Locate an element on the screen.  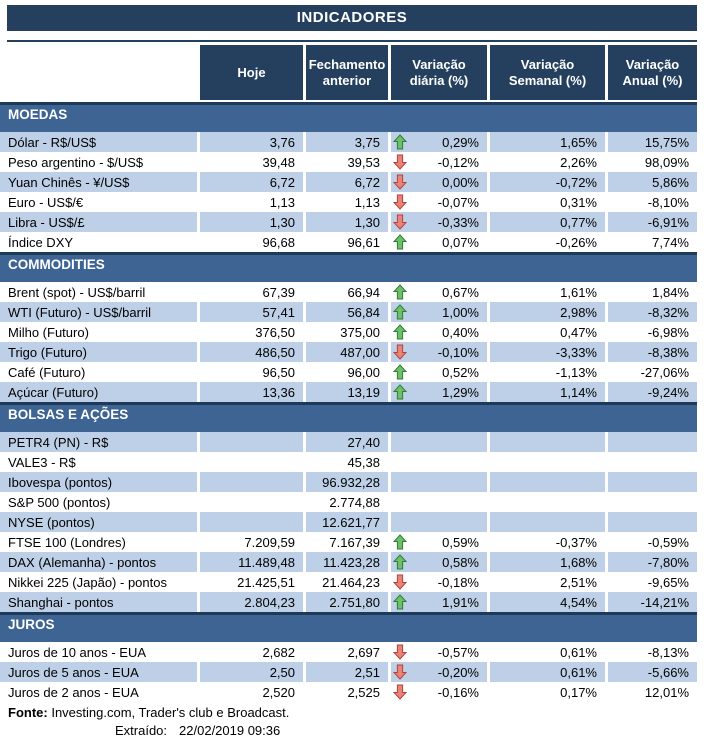
row-label: Shanghai - pontos is located at coordinates (98, 602).